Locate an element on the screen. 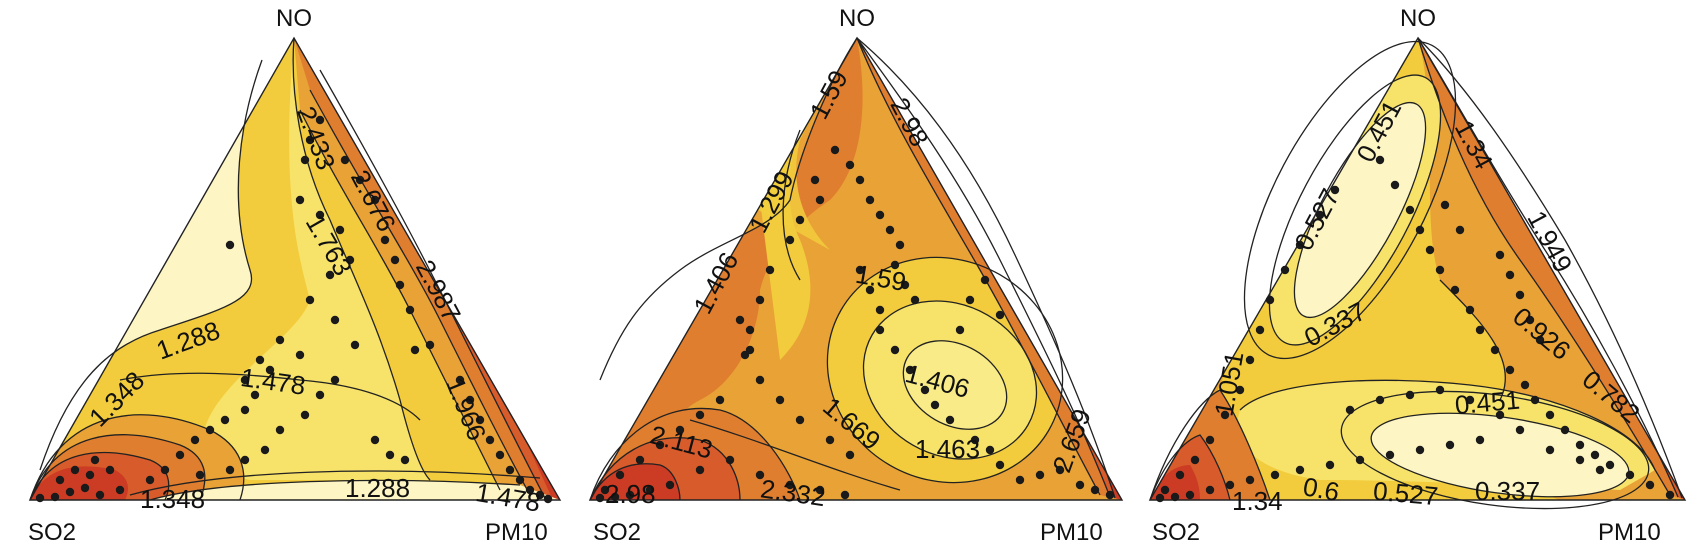 The image size is (1700, 552). contour-label: 1.463 is located at coordinates (947, 449).